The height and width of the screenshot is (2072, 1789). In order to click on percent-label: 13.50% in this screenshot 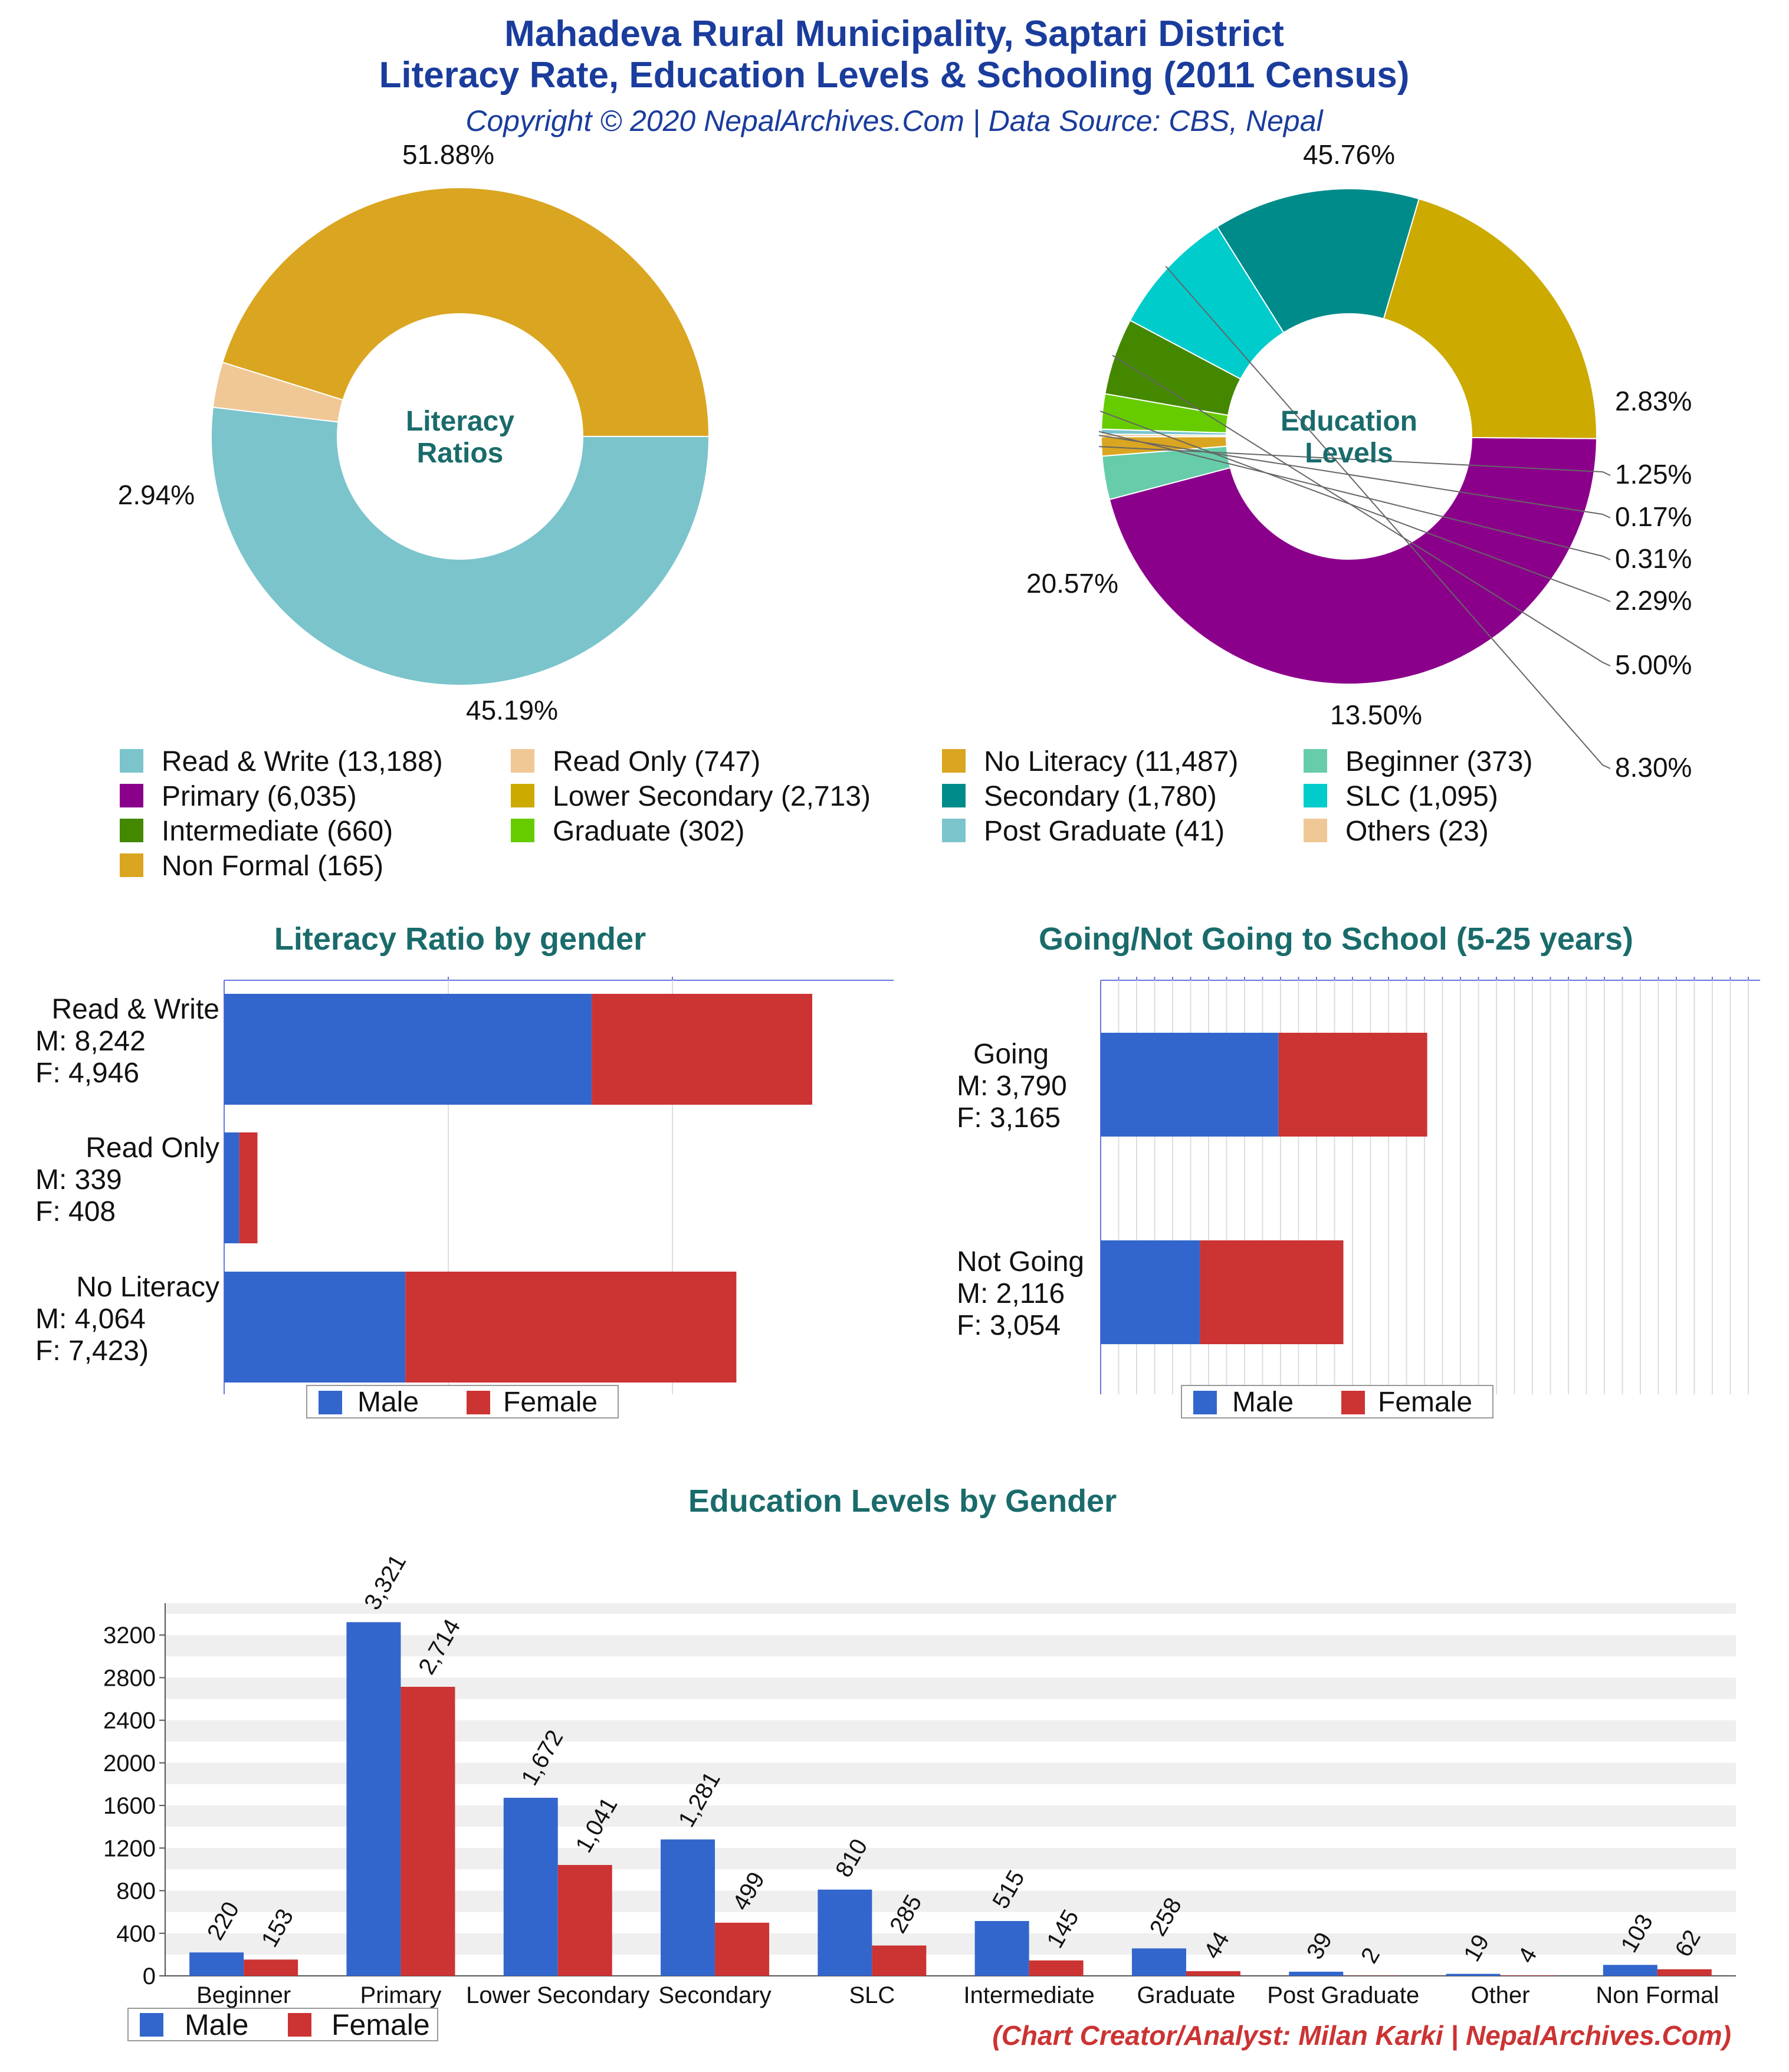, I will do `click(1376, 715)`.